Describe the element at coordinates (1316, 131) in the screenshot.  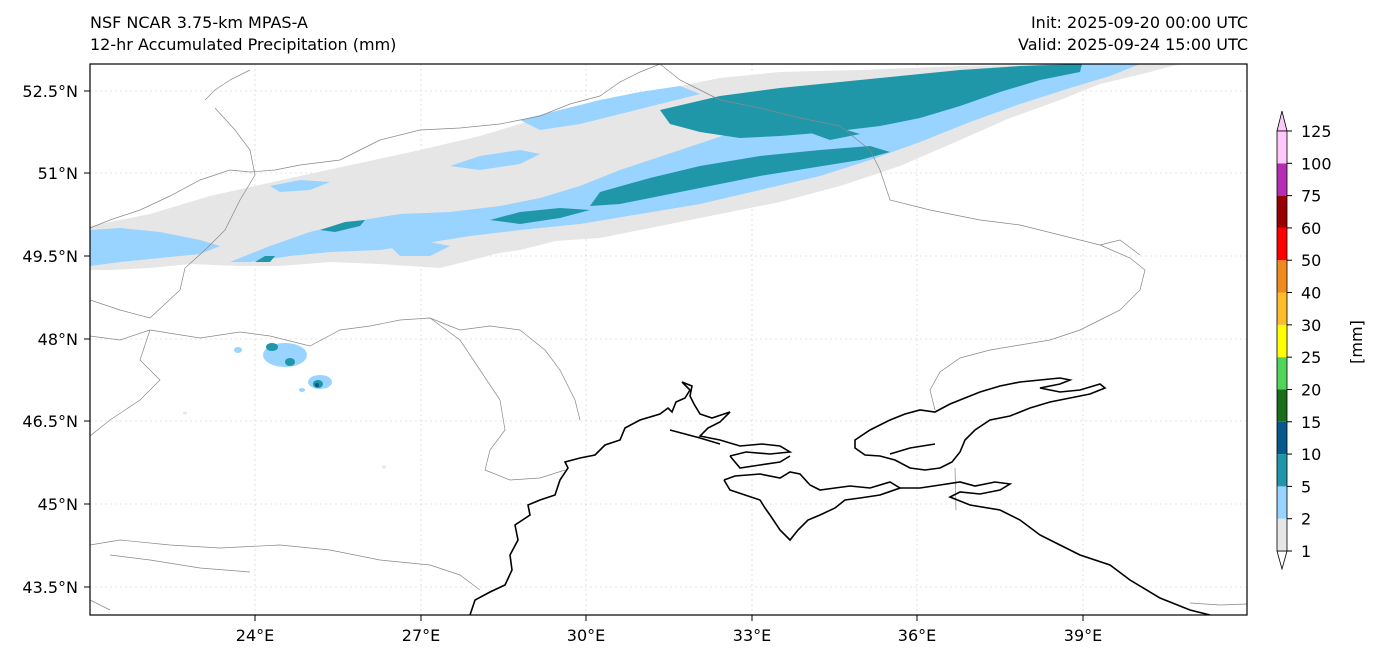
I see `colorbar-tick-label: 125` at that location.